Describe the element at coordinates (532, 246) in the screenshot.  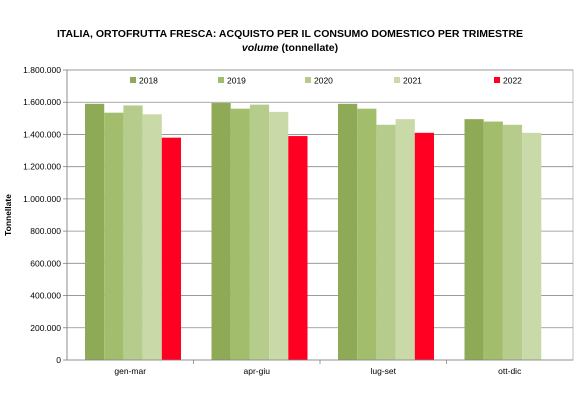
I see `bar-2021-ott-dic` at that location.